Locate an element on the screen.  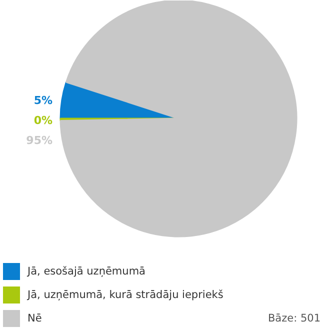
text: Bāze: 501 is located at coordinates (294, 318).